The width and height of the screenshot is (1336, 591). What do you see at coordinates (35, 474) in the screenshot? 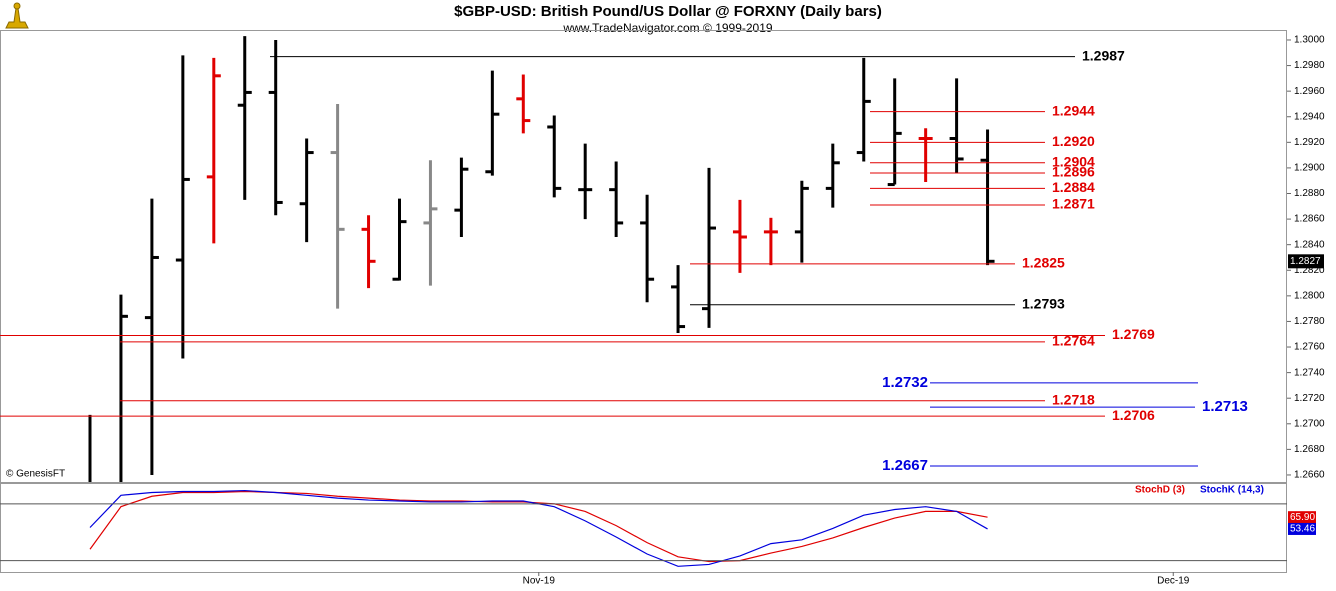
I see `credit: © GenesisFT` at bounding box center [35, 474].